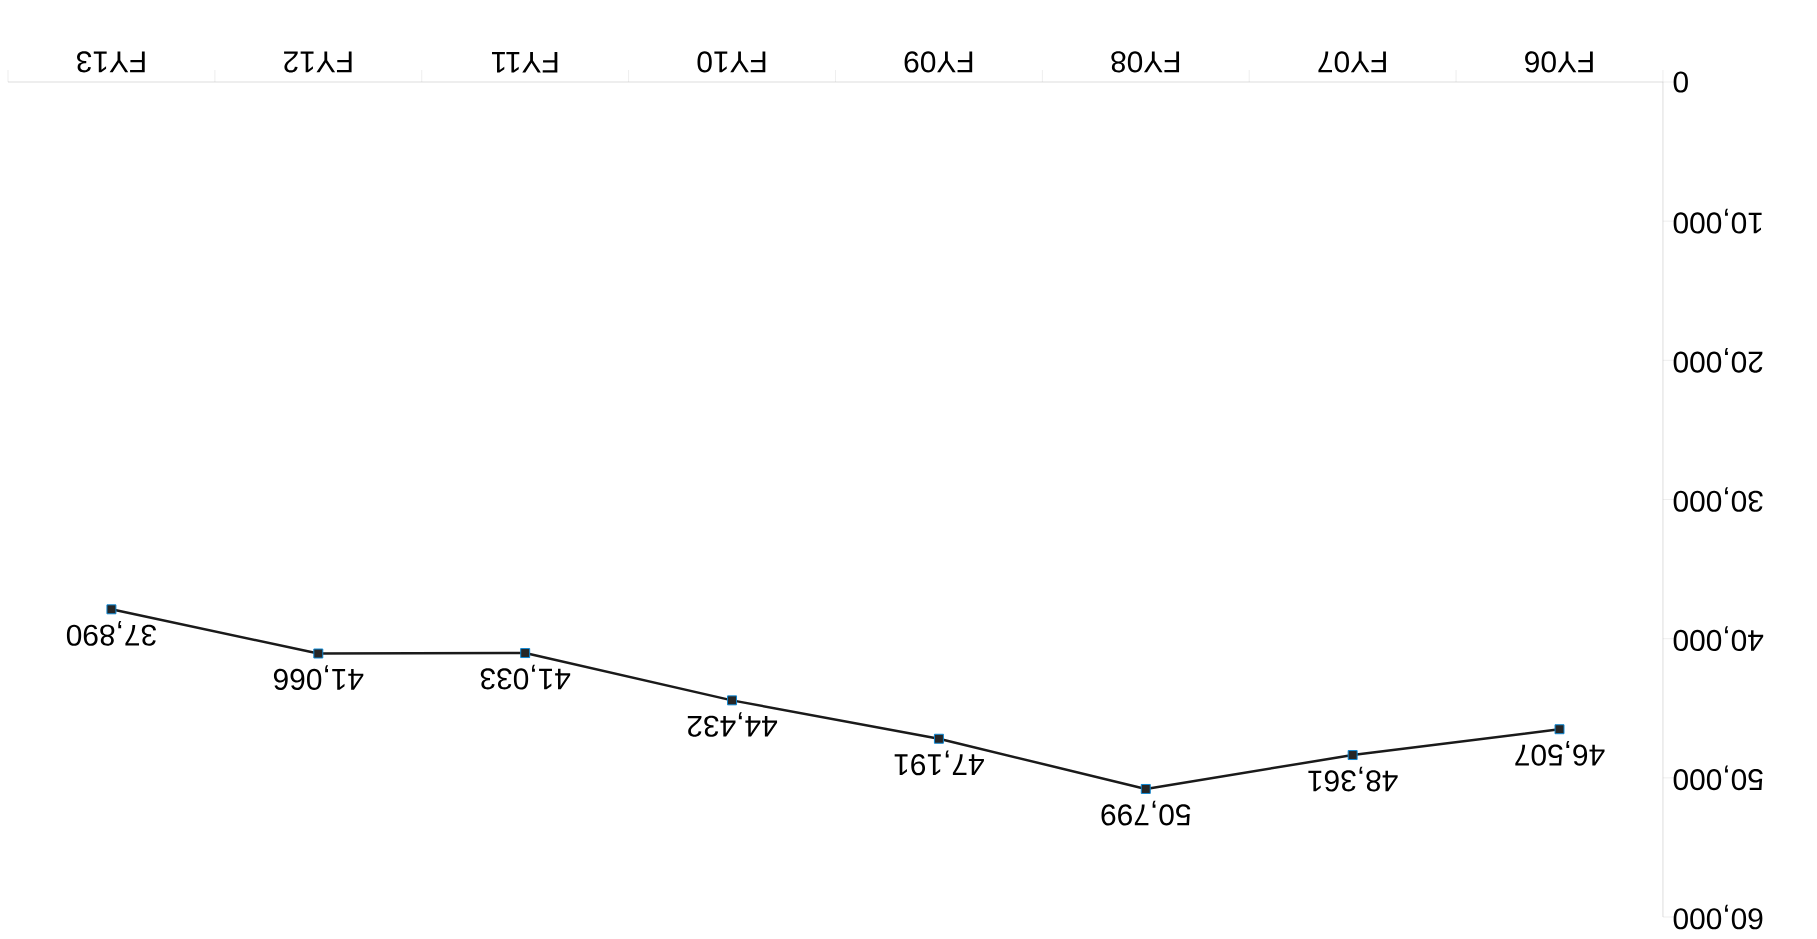  What do you see at coordinates (1718, 360) in the screenshot?
I see `y-tick-label: 20,000` at bounding box center [1718, 360].